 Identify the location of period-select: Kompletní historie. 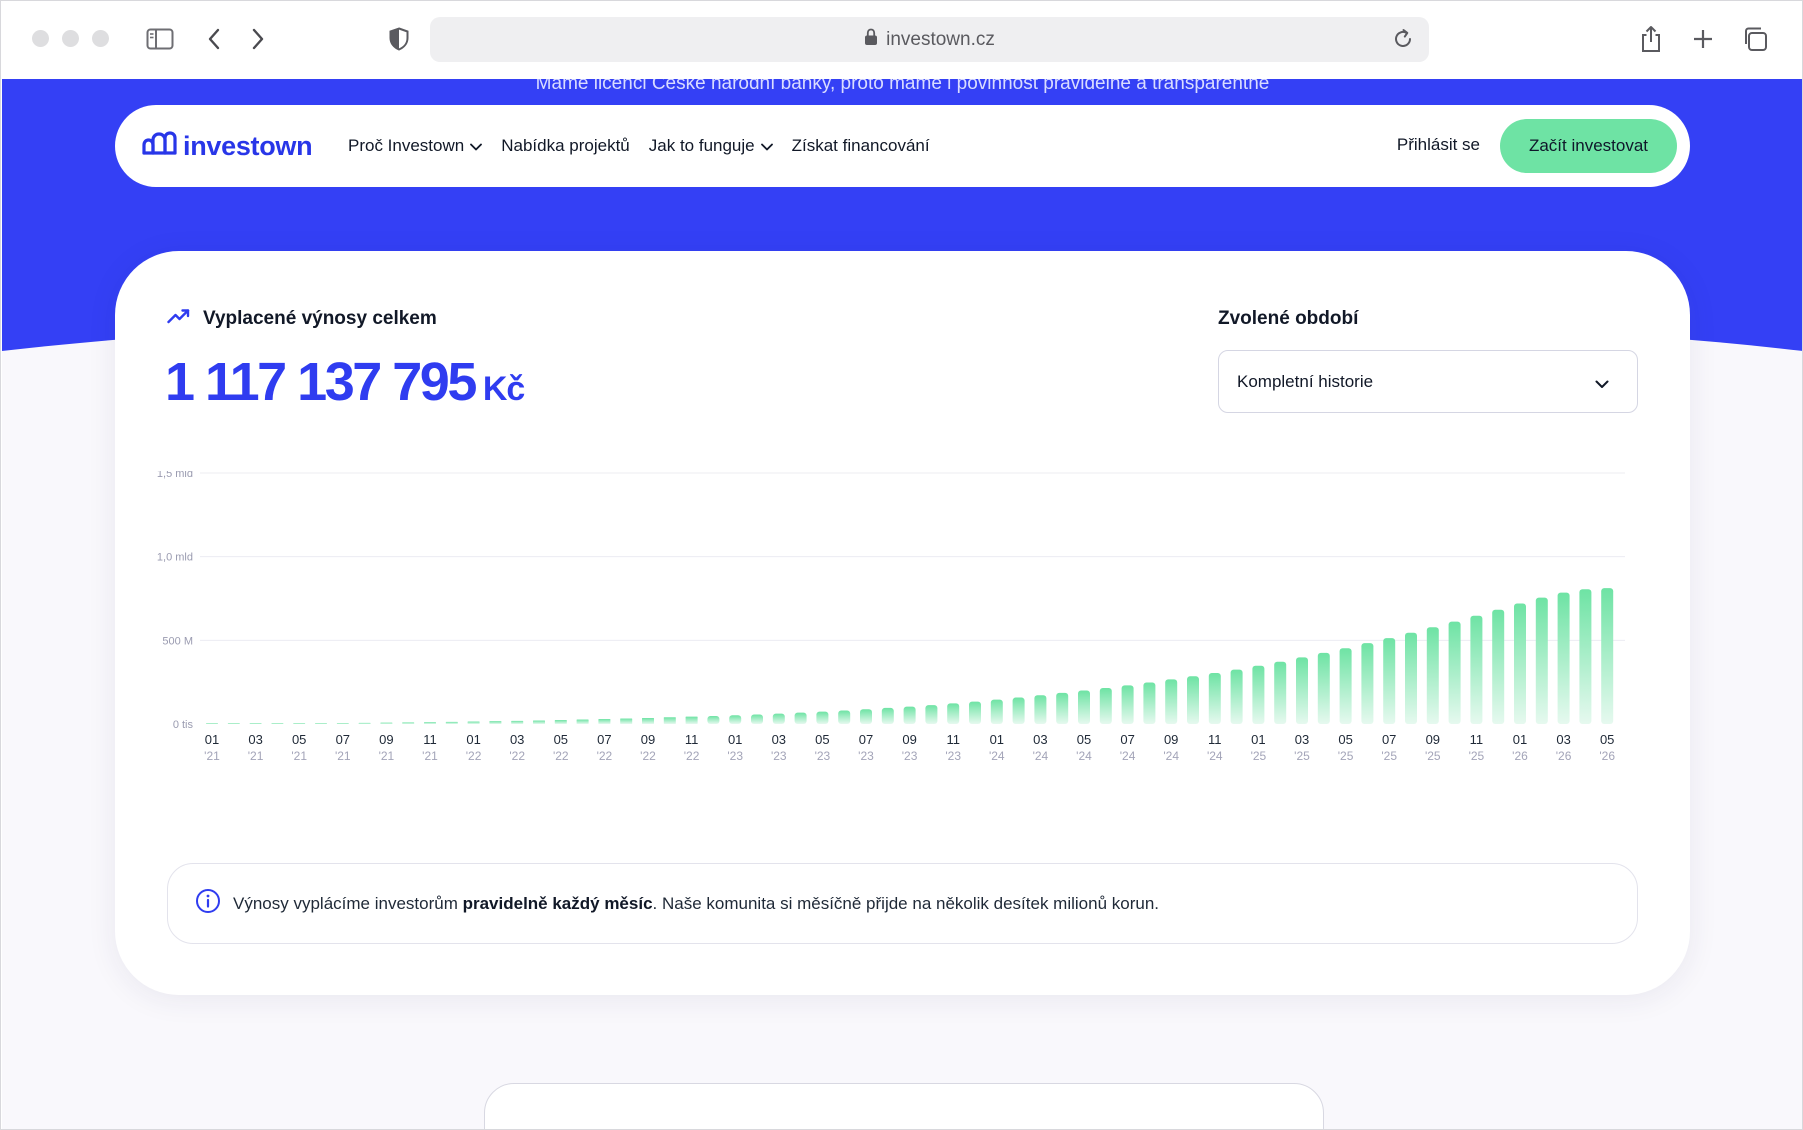
(1428, 381).